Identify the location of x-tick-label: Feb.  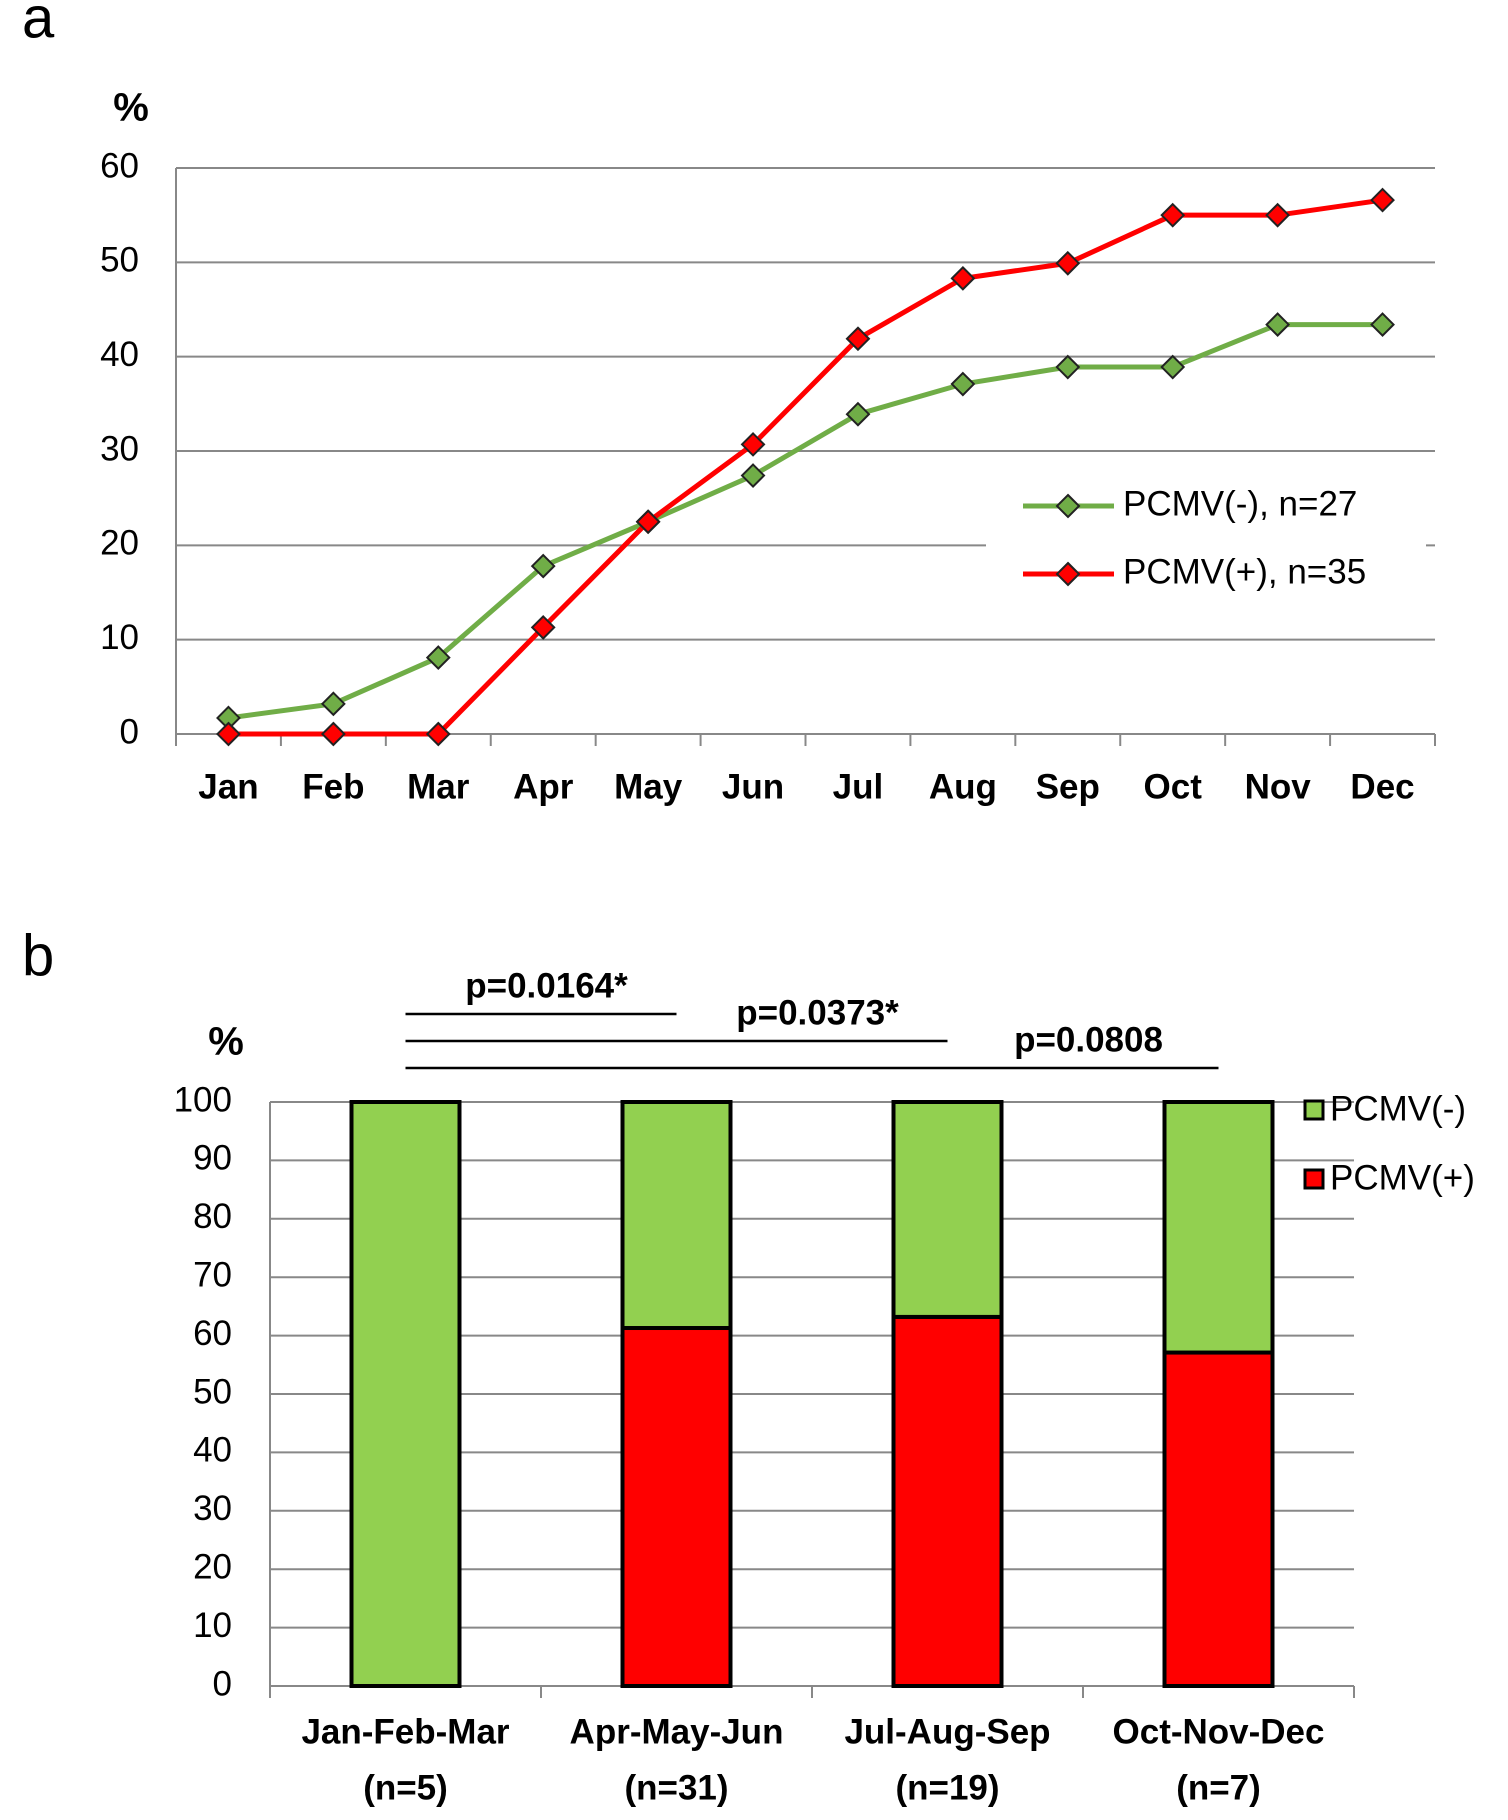
(333, 786).